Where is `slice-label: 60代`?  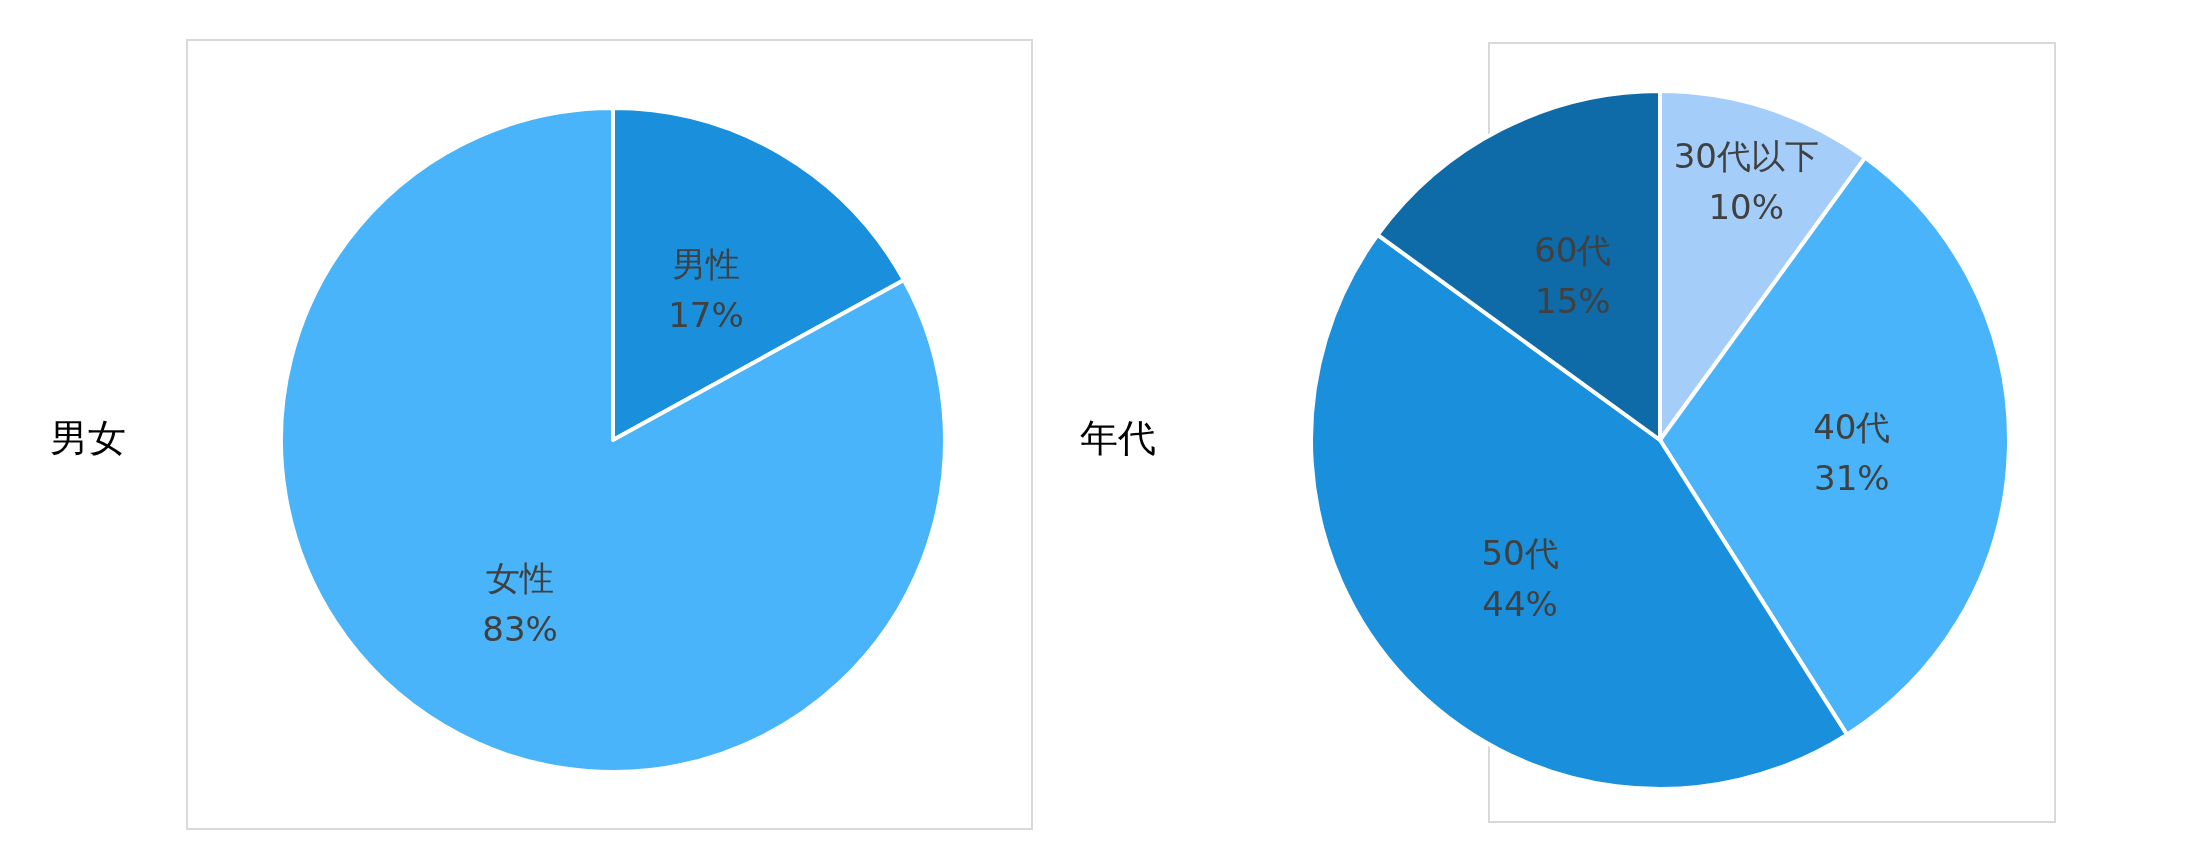 slice-label: 60代 is located at coordinates (1573, 250).